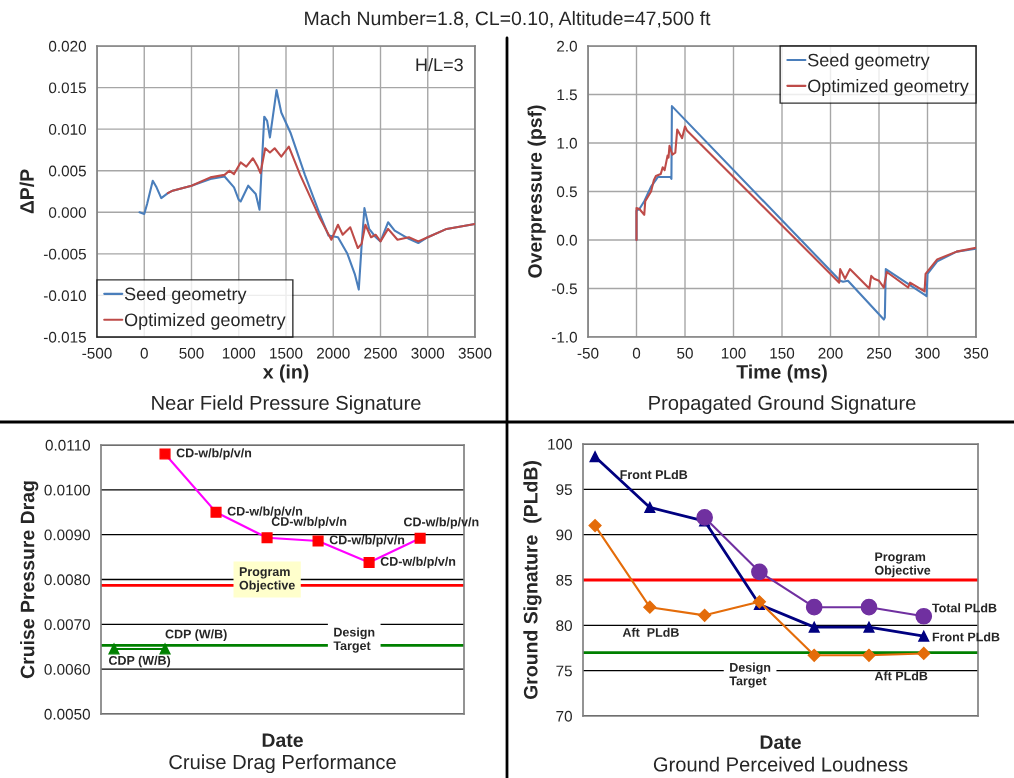 Image resolution: width=1014 pixels, height=778 pixels. What do you see at coordinates (67, 129) in the screenshot?
I see `y-tick-label: 0.010` at bounding box center [67, 129].